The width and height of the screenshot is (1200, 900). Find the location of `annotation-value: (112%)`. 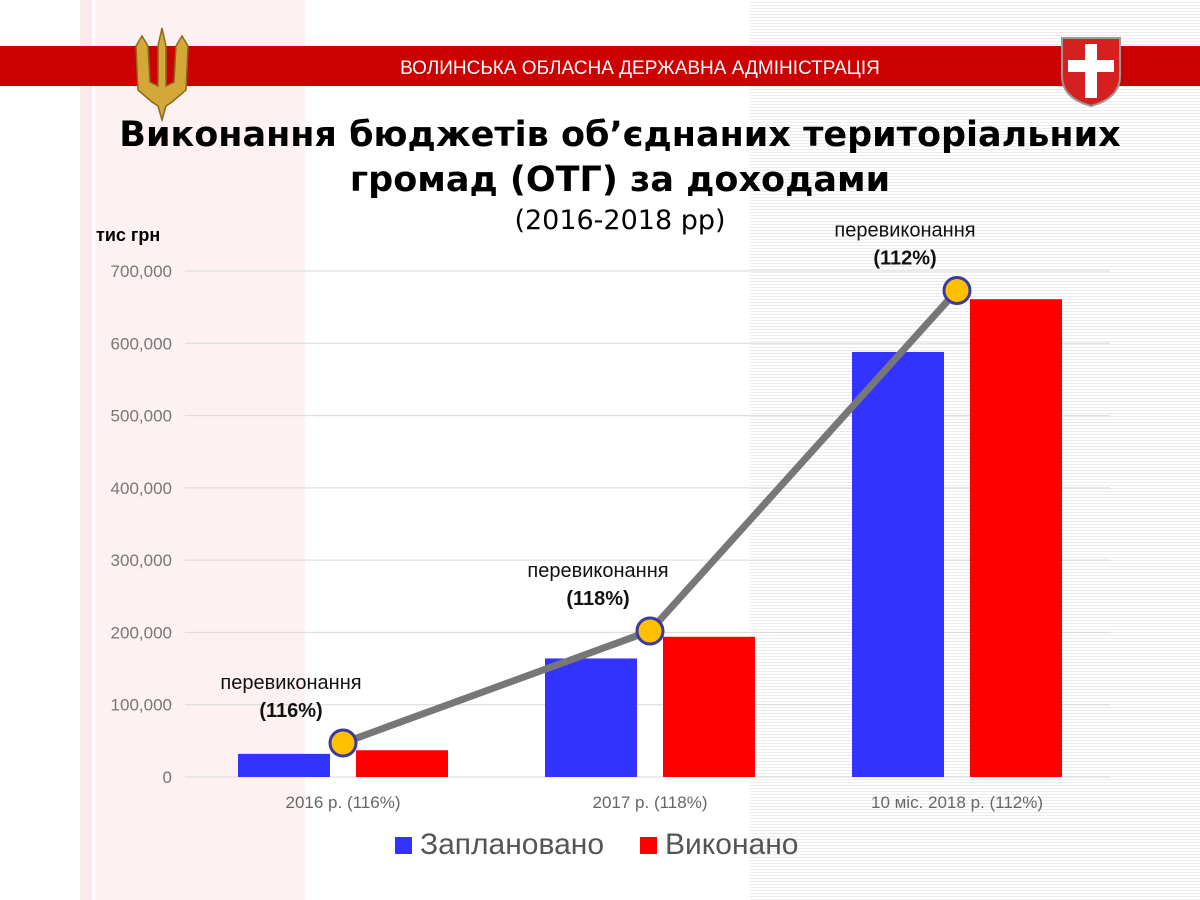

annotation-value: (112%) is located at coordinates (904, 259).